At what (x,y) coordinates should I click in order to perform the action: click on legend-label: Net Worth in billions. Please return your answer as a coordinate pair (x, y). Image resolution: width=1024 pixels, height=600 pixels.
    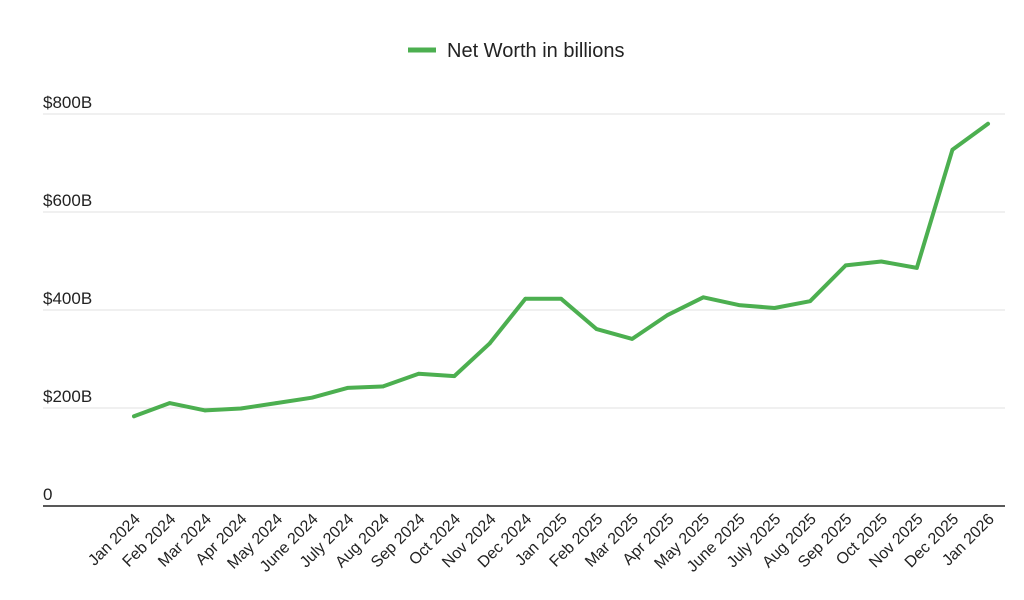
    Looking at the image, I should click on (535, 51).